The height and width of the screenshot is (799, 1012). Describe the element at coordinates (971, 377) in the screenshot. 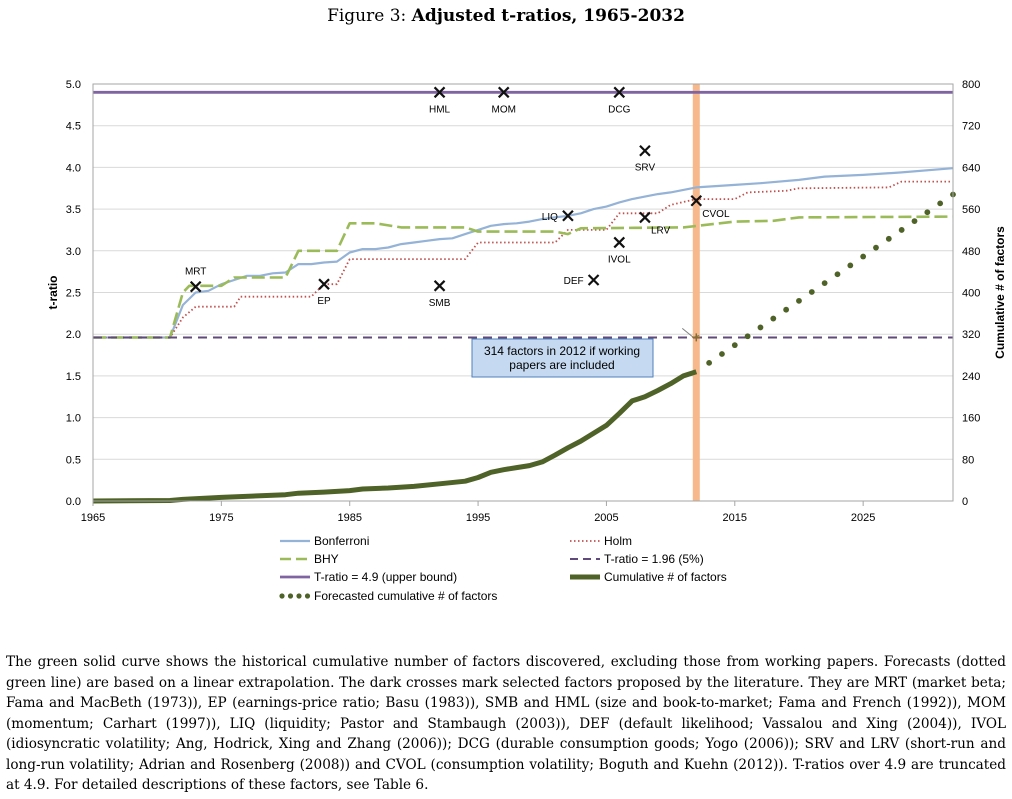

I see `y-right-tick-label: 240` at that location.